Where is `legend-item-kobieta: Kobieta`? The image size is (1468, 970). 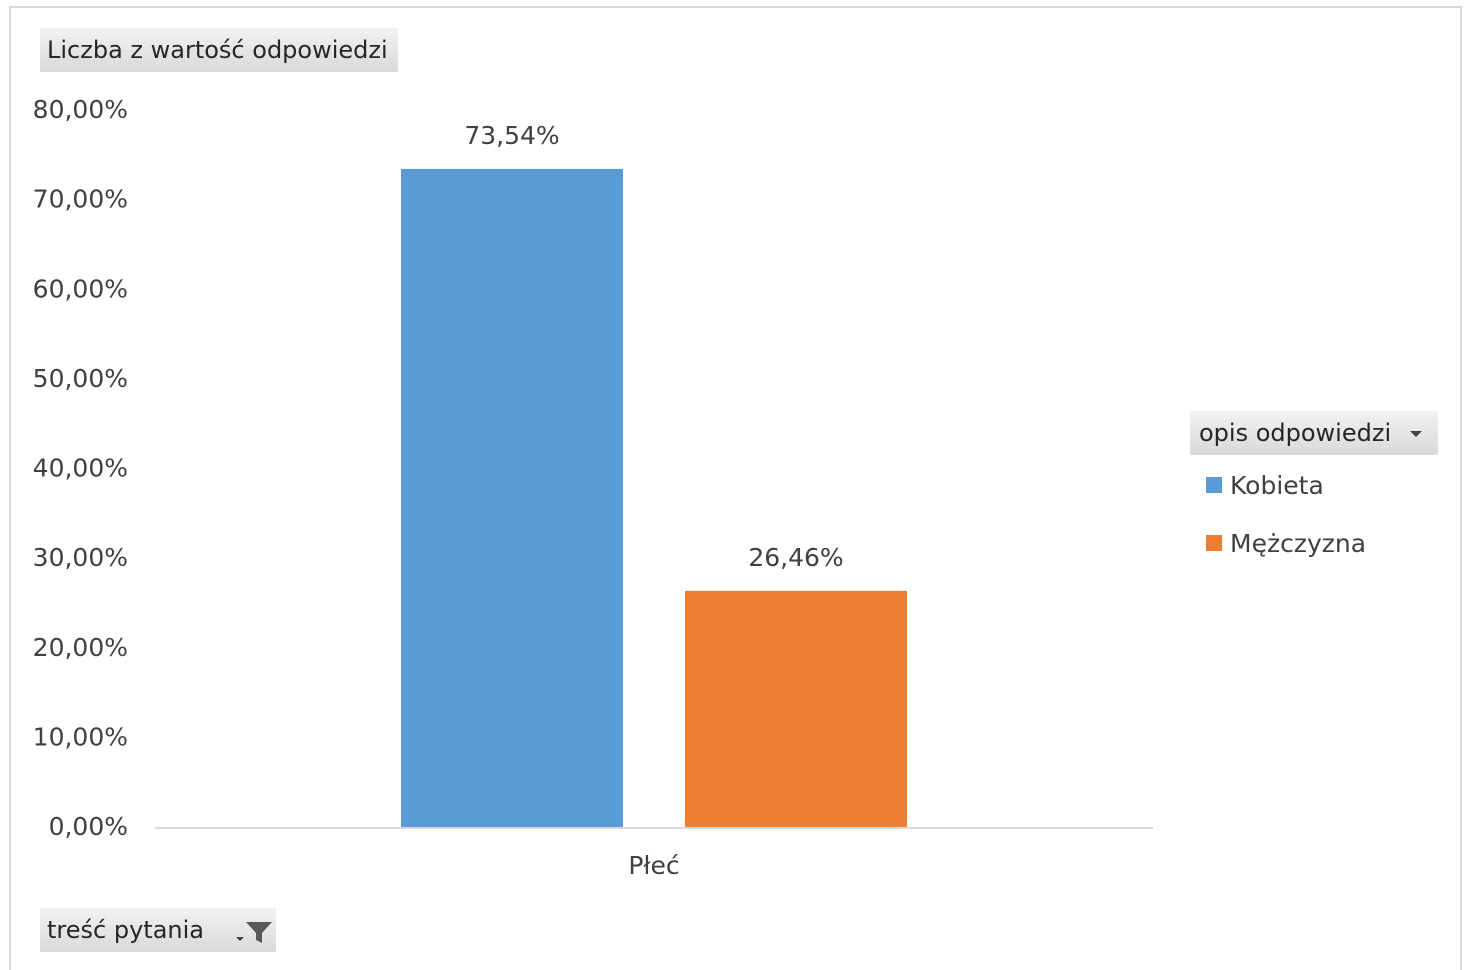 legend-item-kobieta: Kobieta is located at coordinates (1265, 486).